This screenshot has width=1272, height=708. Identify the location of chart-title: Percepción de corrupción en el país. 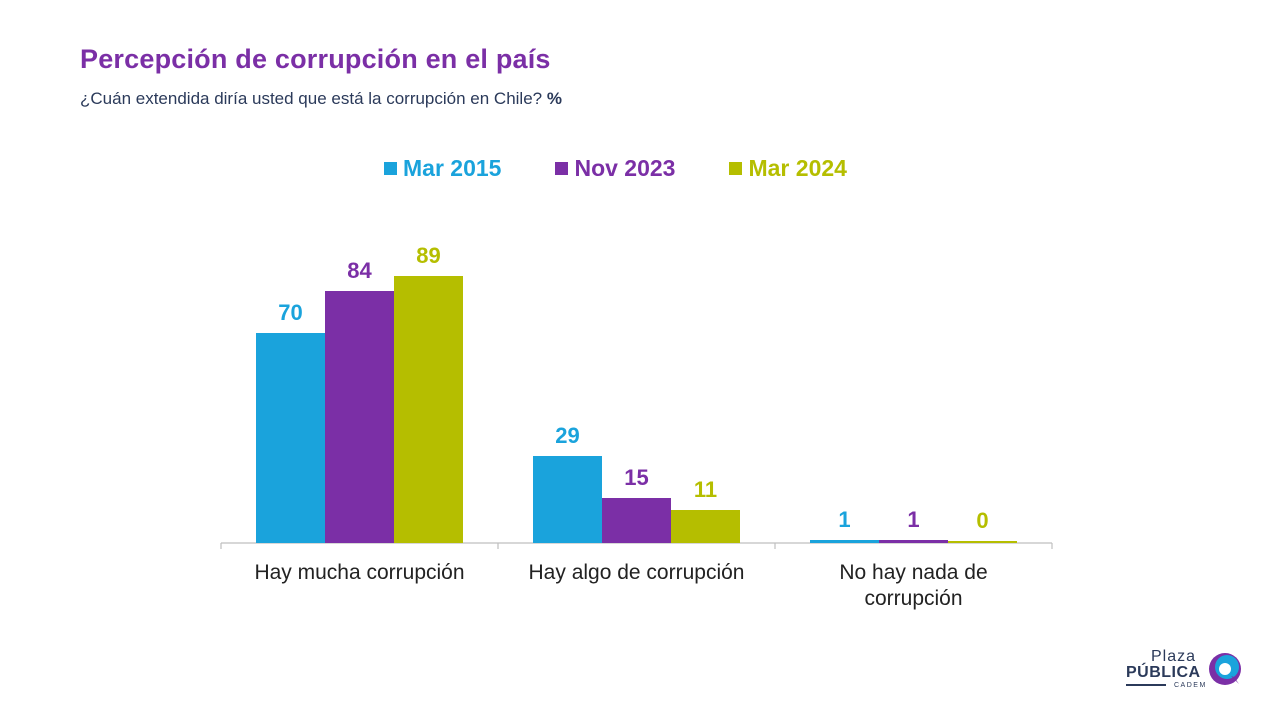
(315, 59).